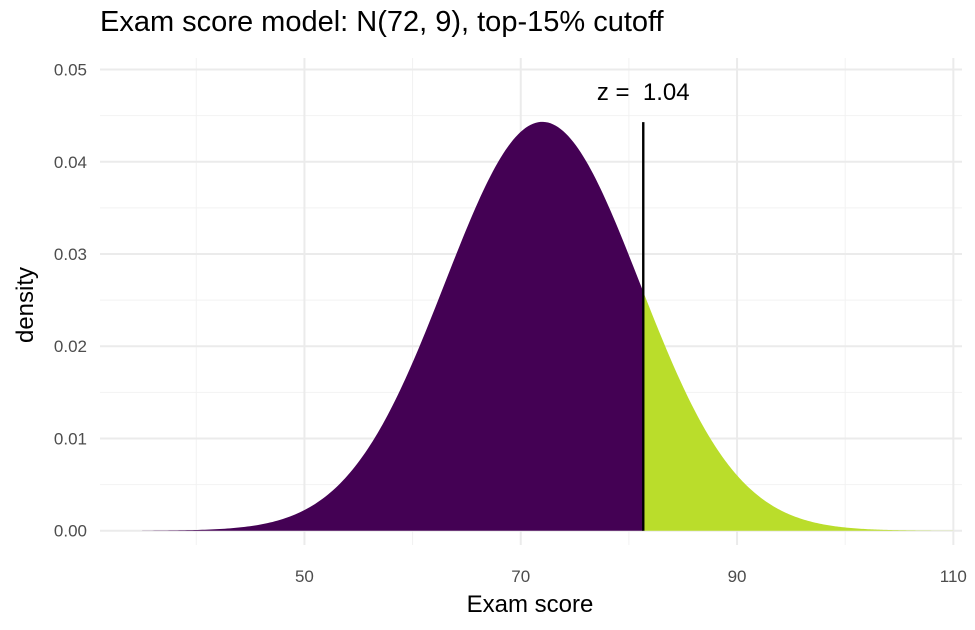 The height and width of the screenshot is (630, 975). Describe the element at coordinates (70, 254) in the screenshot. I see `y-tick-label: 0.03` at that location.